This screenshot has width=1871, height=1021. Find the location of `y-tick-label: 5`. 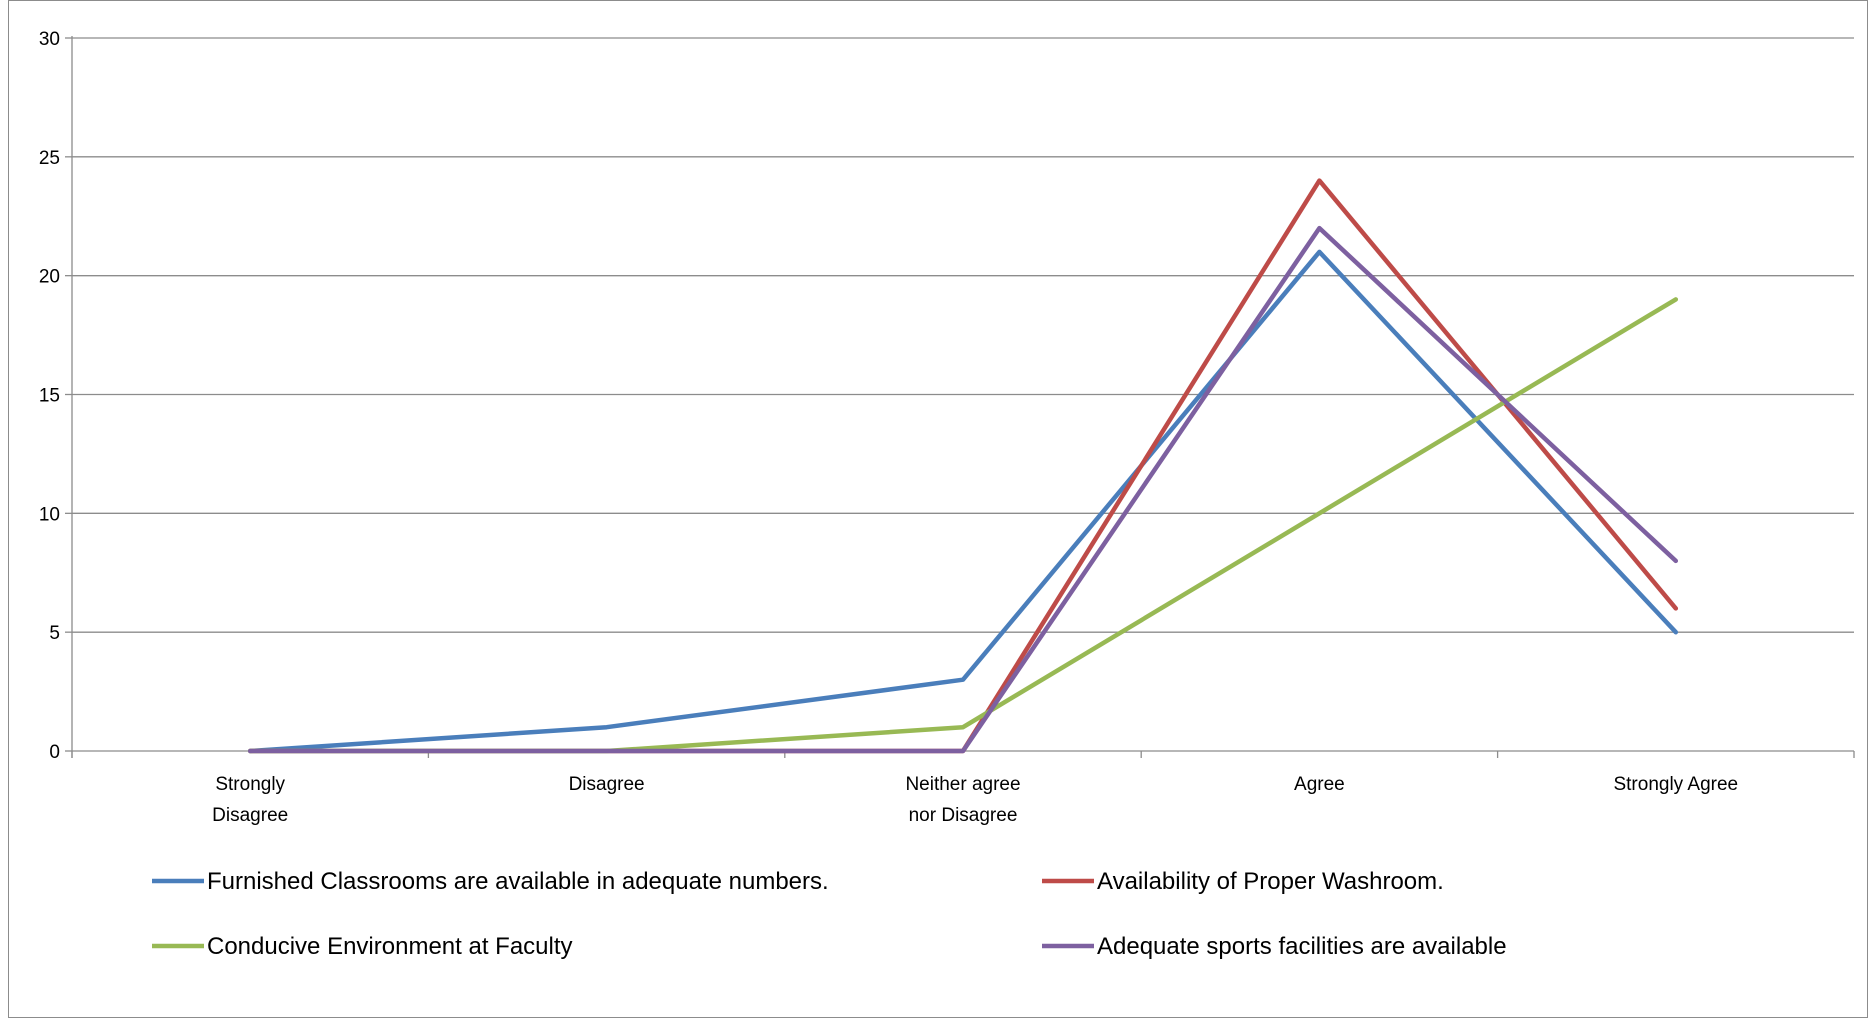

y-tick-label: 5 is located at coordinates (54, 633).